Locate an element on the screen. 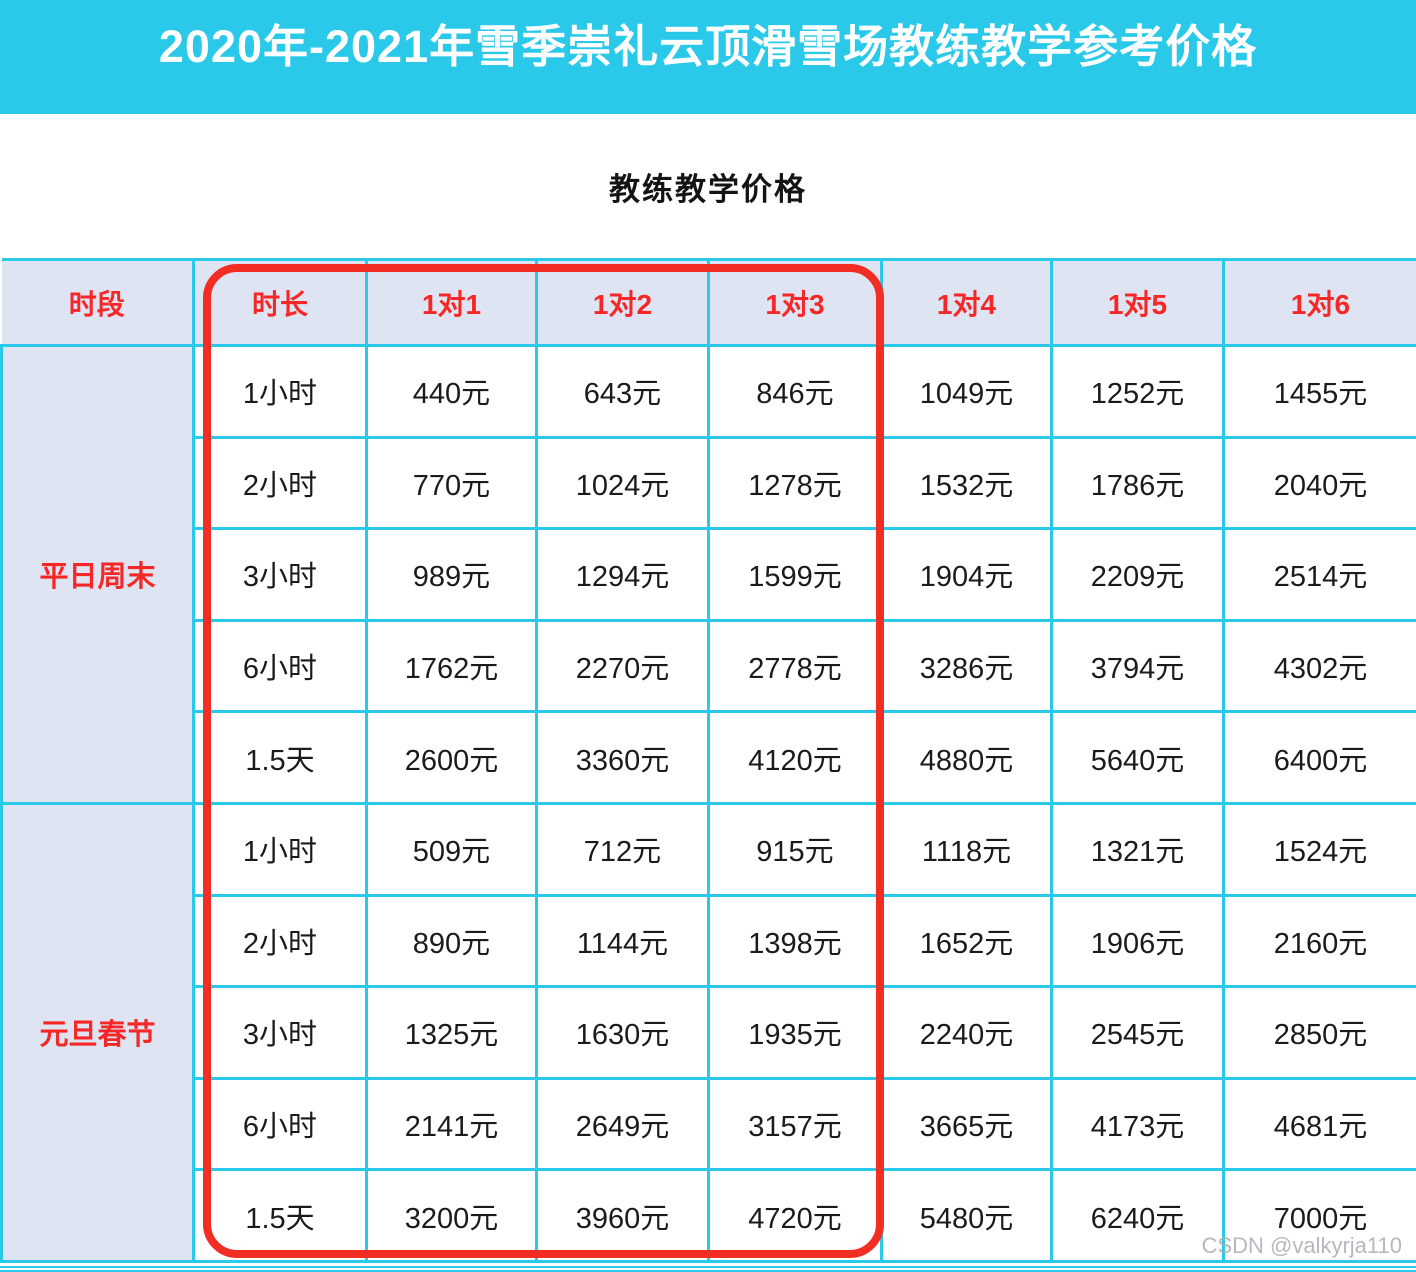 This screenshot has height=1272, width=1416. price-cell: 890元 is located at coordinates (451, 941).